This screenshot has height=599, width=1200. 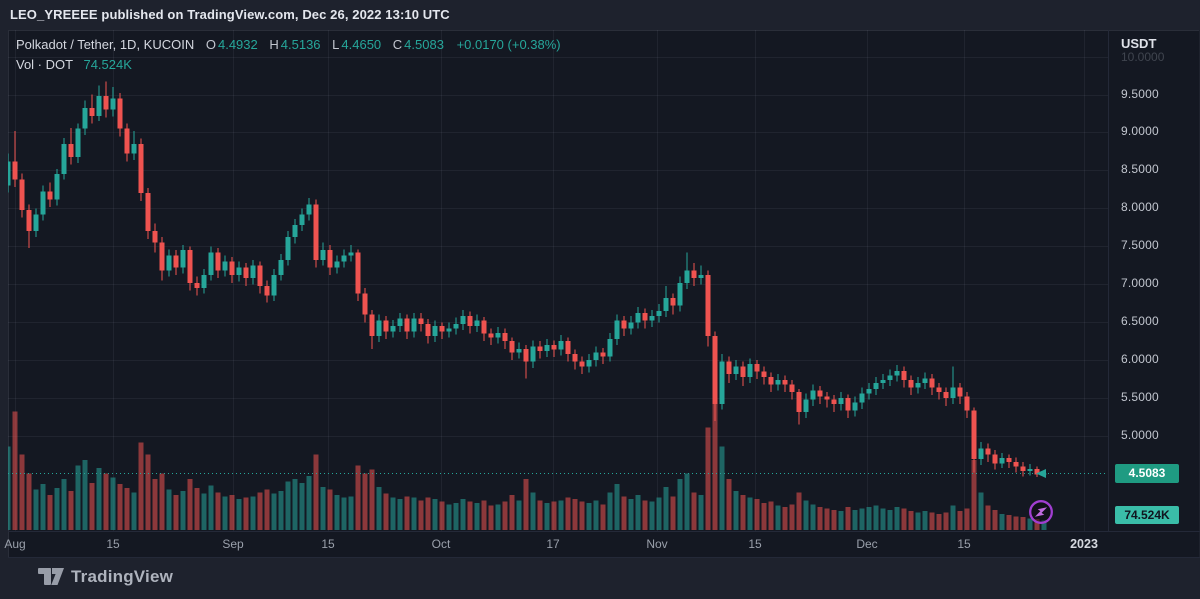 I want to click on time-tick-label: Oct, so click(x=441, y=544).